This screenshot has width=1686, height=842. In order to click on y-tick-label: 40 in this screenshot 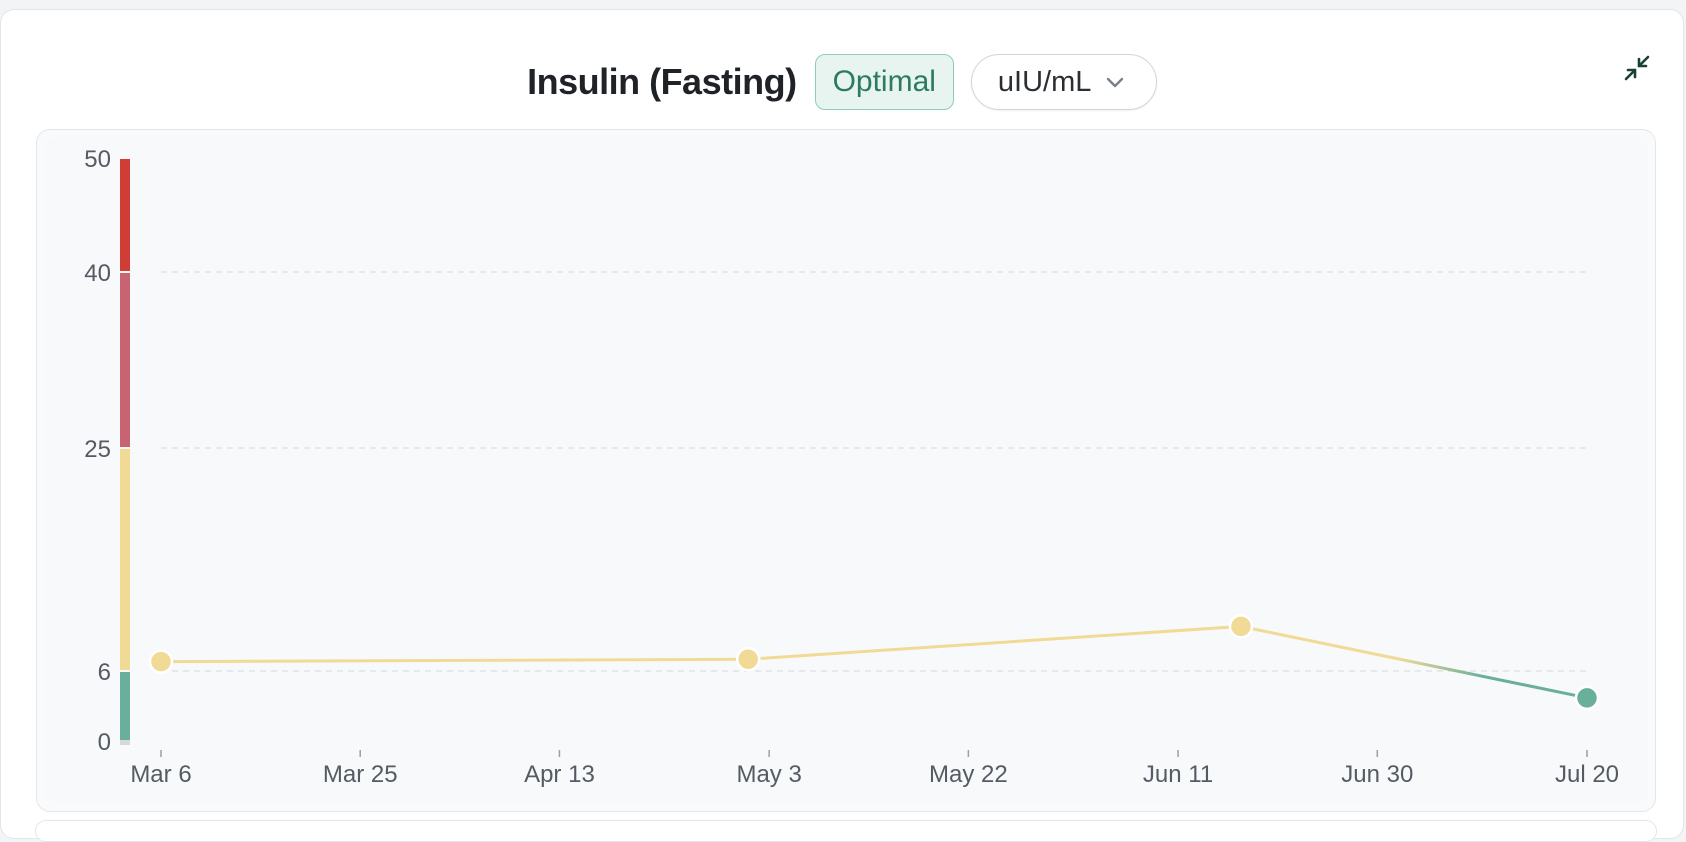, I will do `click(97, 273)`.